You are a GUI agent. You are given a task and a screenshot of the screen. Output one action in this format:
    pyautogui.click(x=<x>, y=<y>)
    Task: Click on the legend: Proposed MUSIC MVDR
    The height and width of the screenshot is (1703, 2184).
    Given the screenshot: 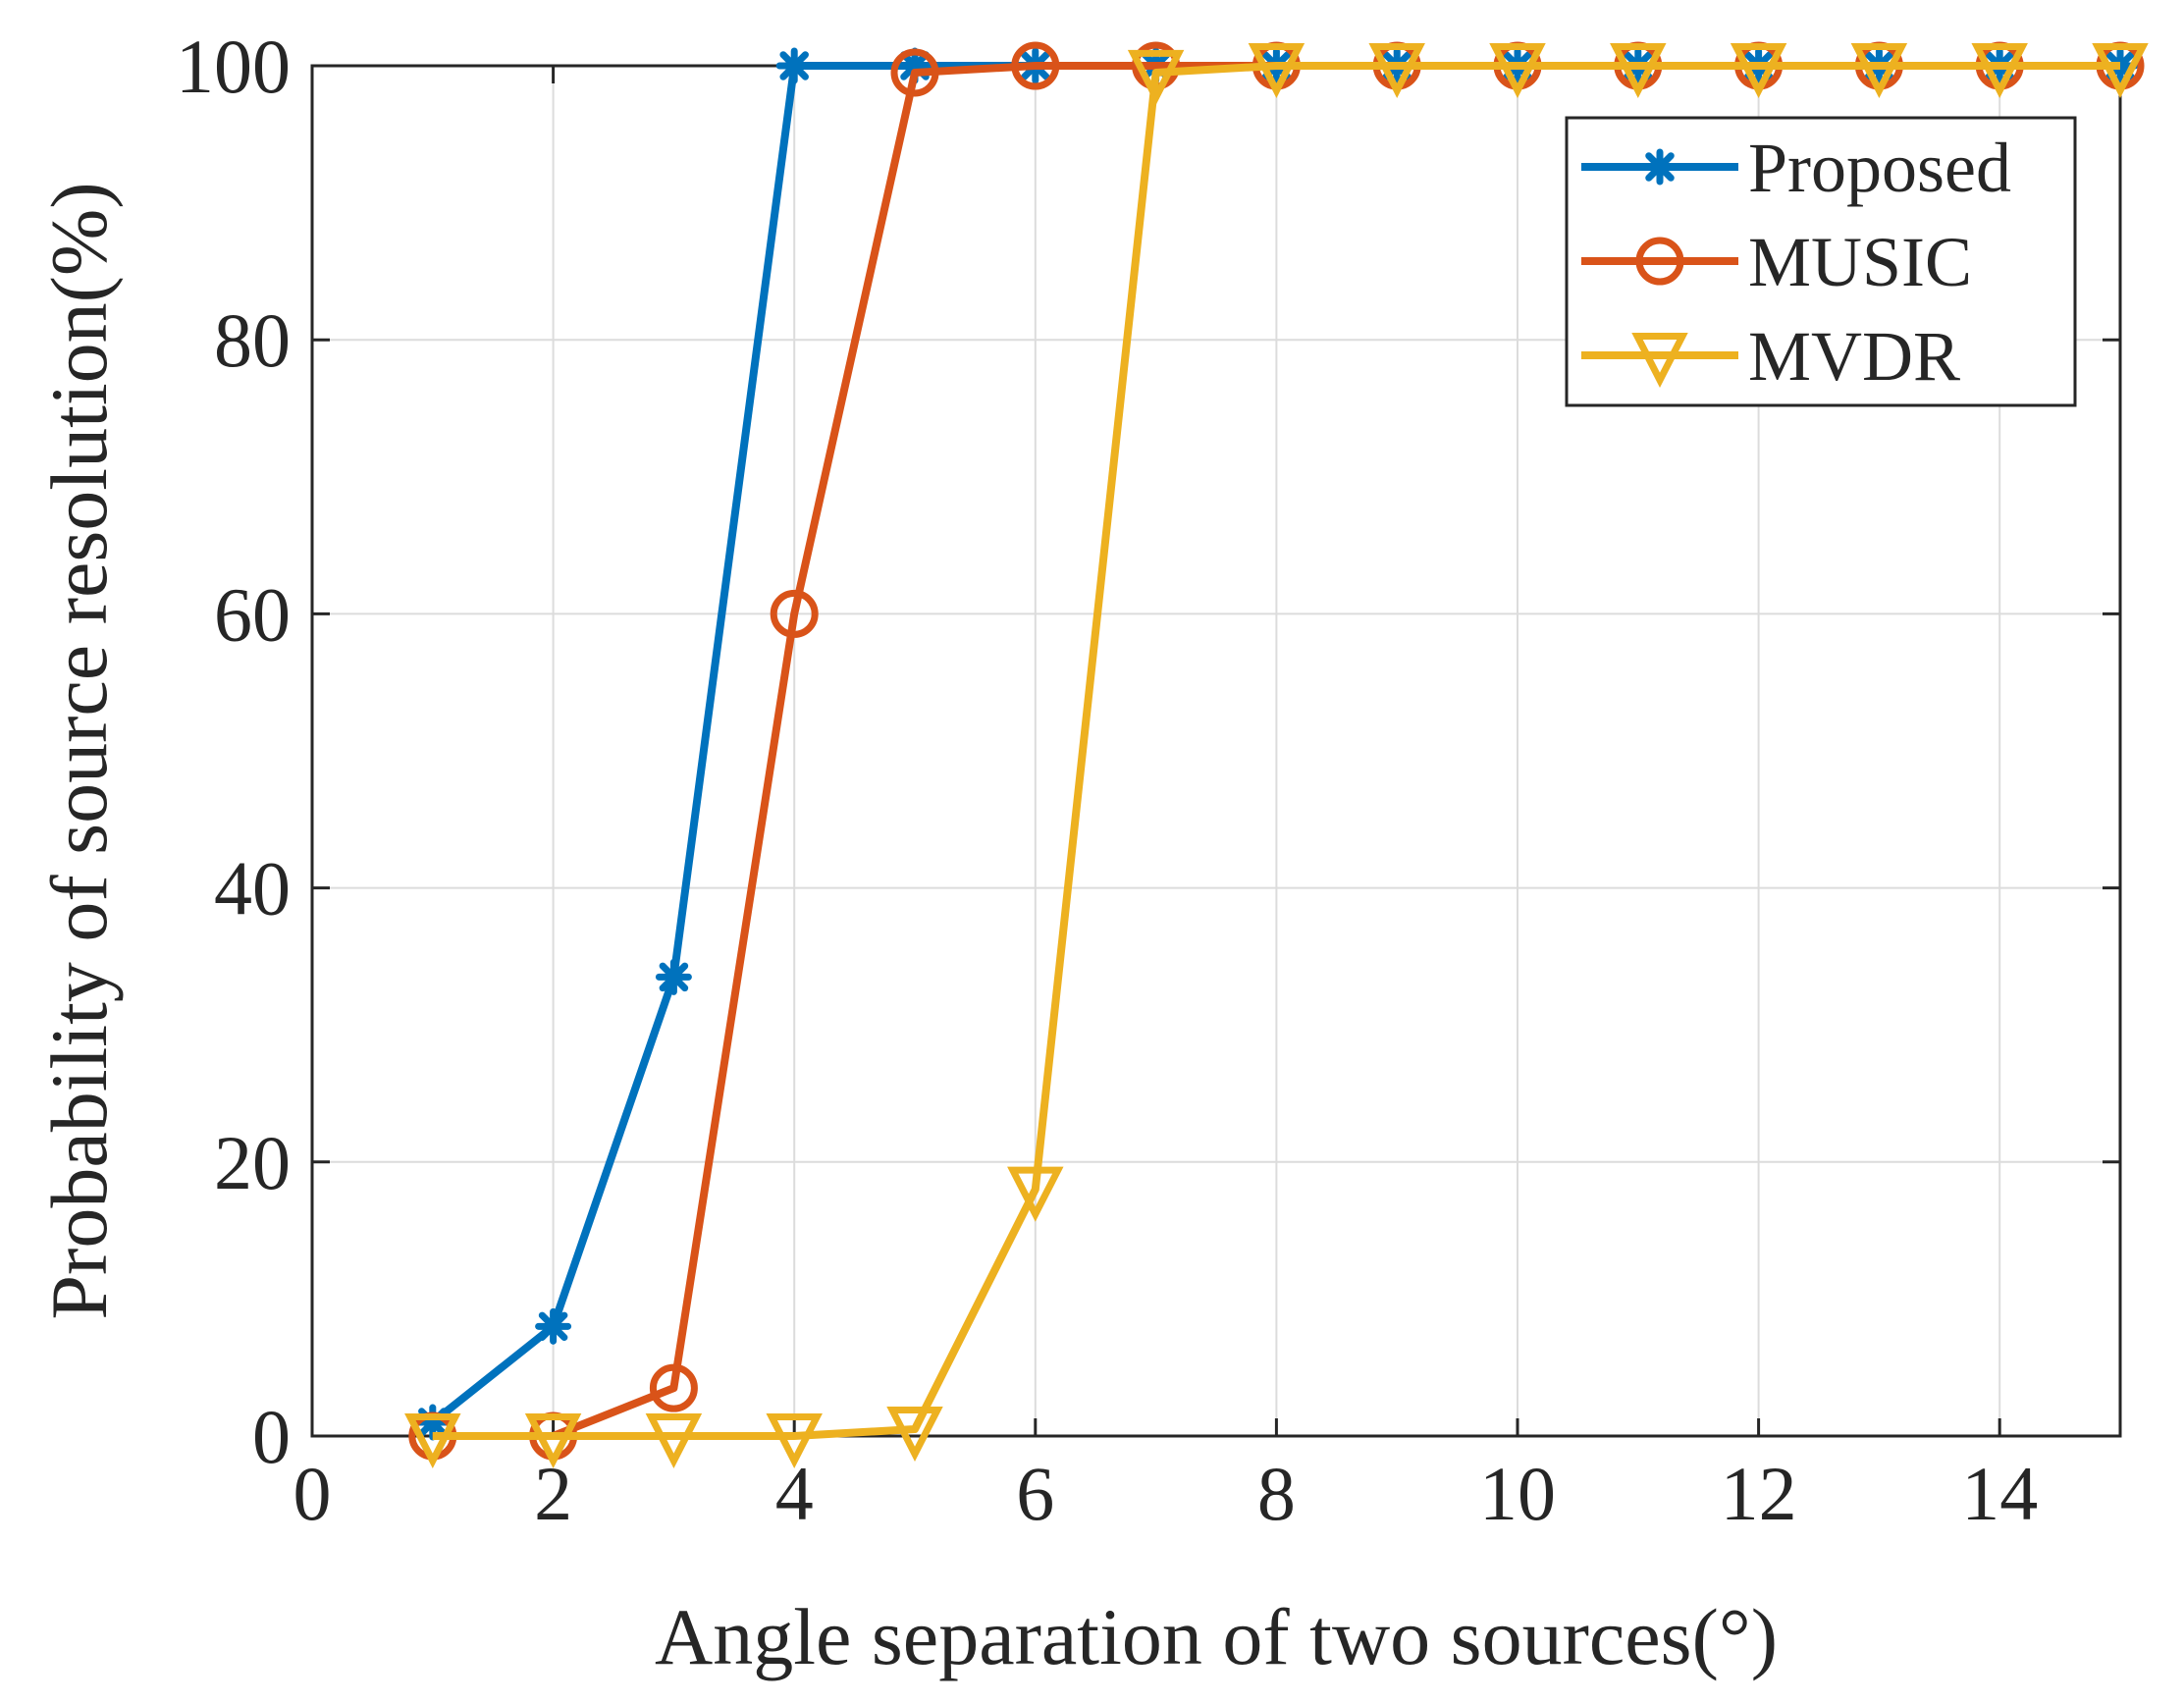 What is the action you would take?
    pyautogui.click(x=1821, y=261)
    